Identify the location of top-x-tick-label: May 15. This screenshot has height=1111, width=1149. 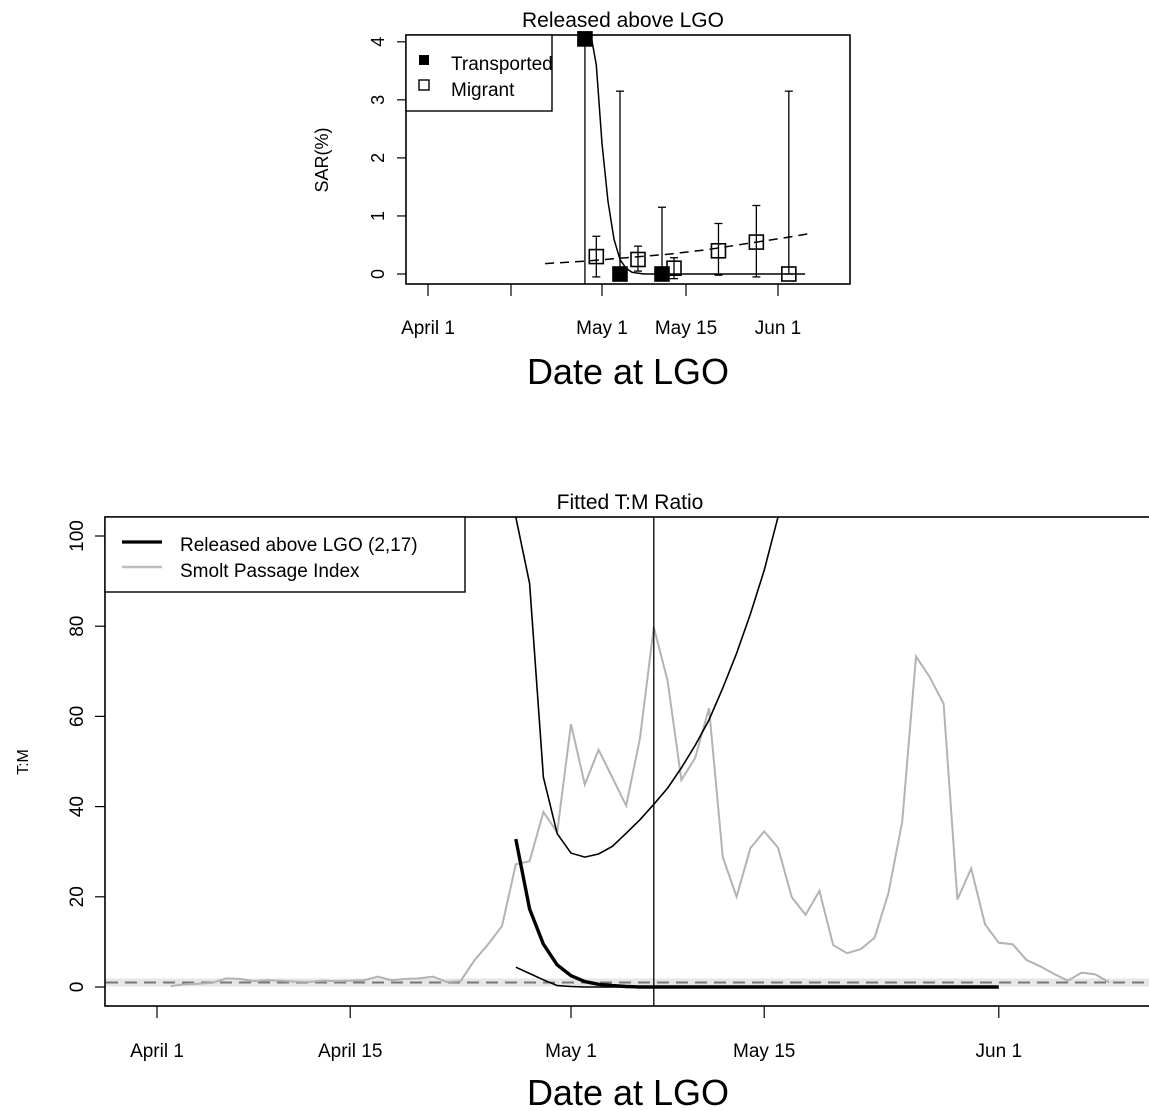
(686, 328).